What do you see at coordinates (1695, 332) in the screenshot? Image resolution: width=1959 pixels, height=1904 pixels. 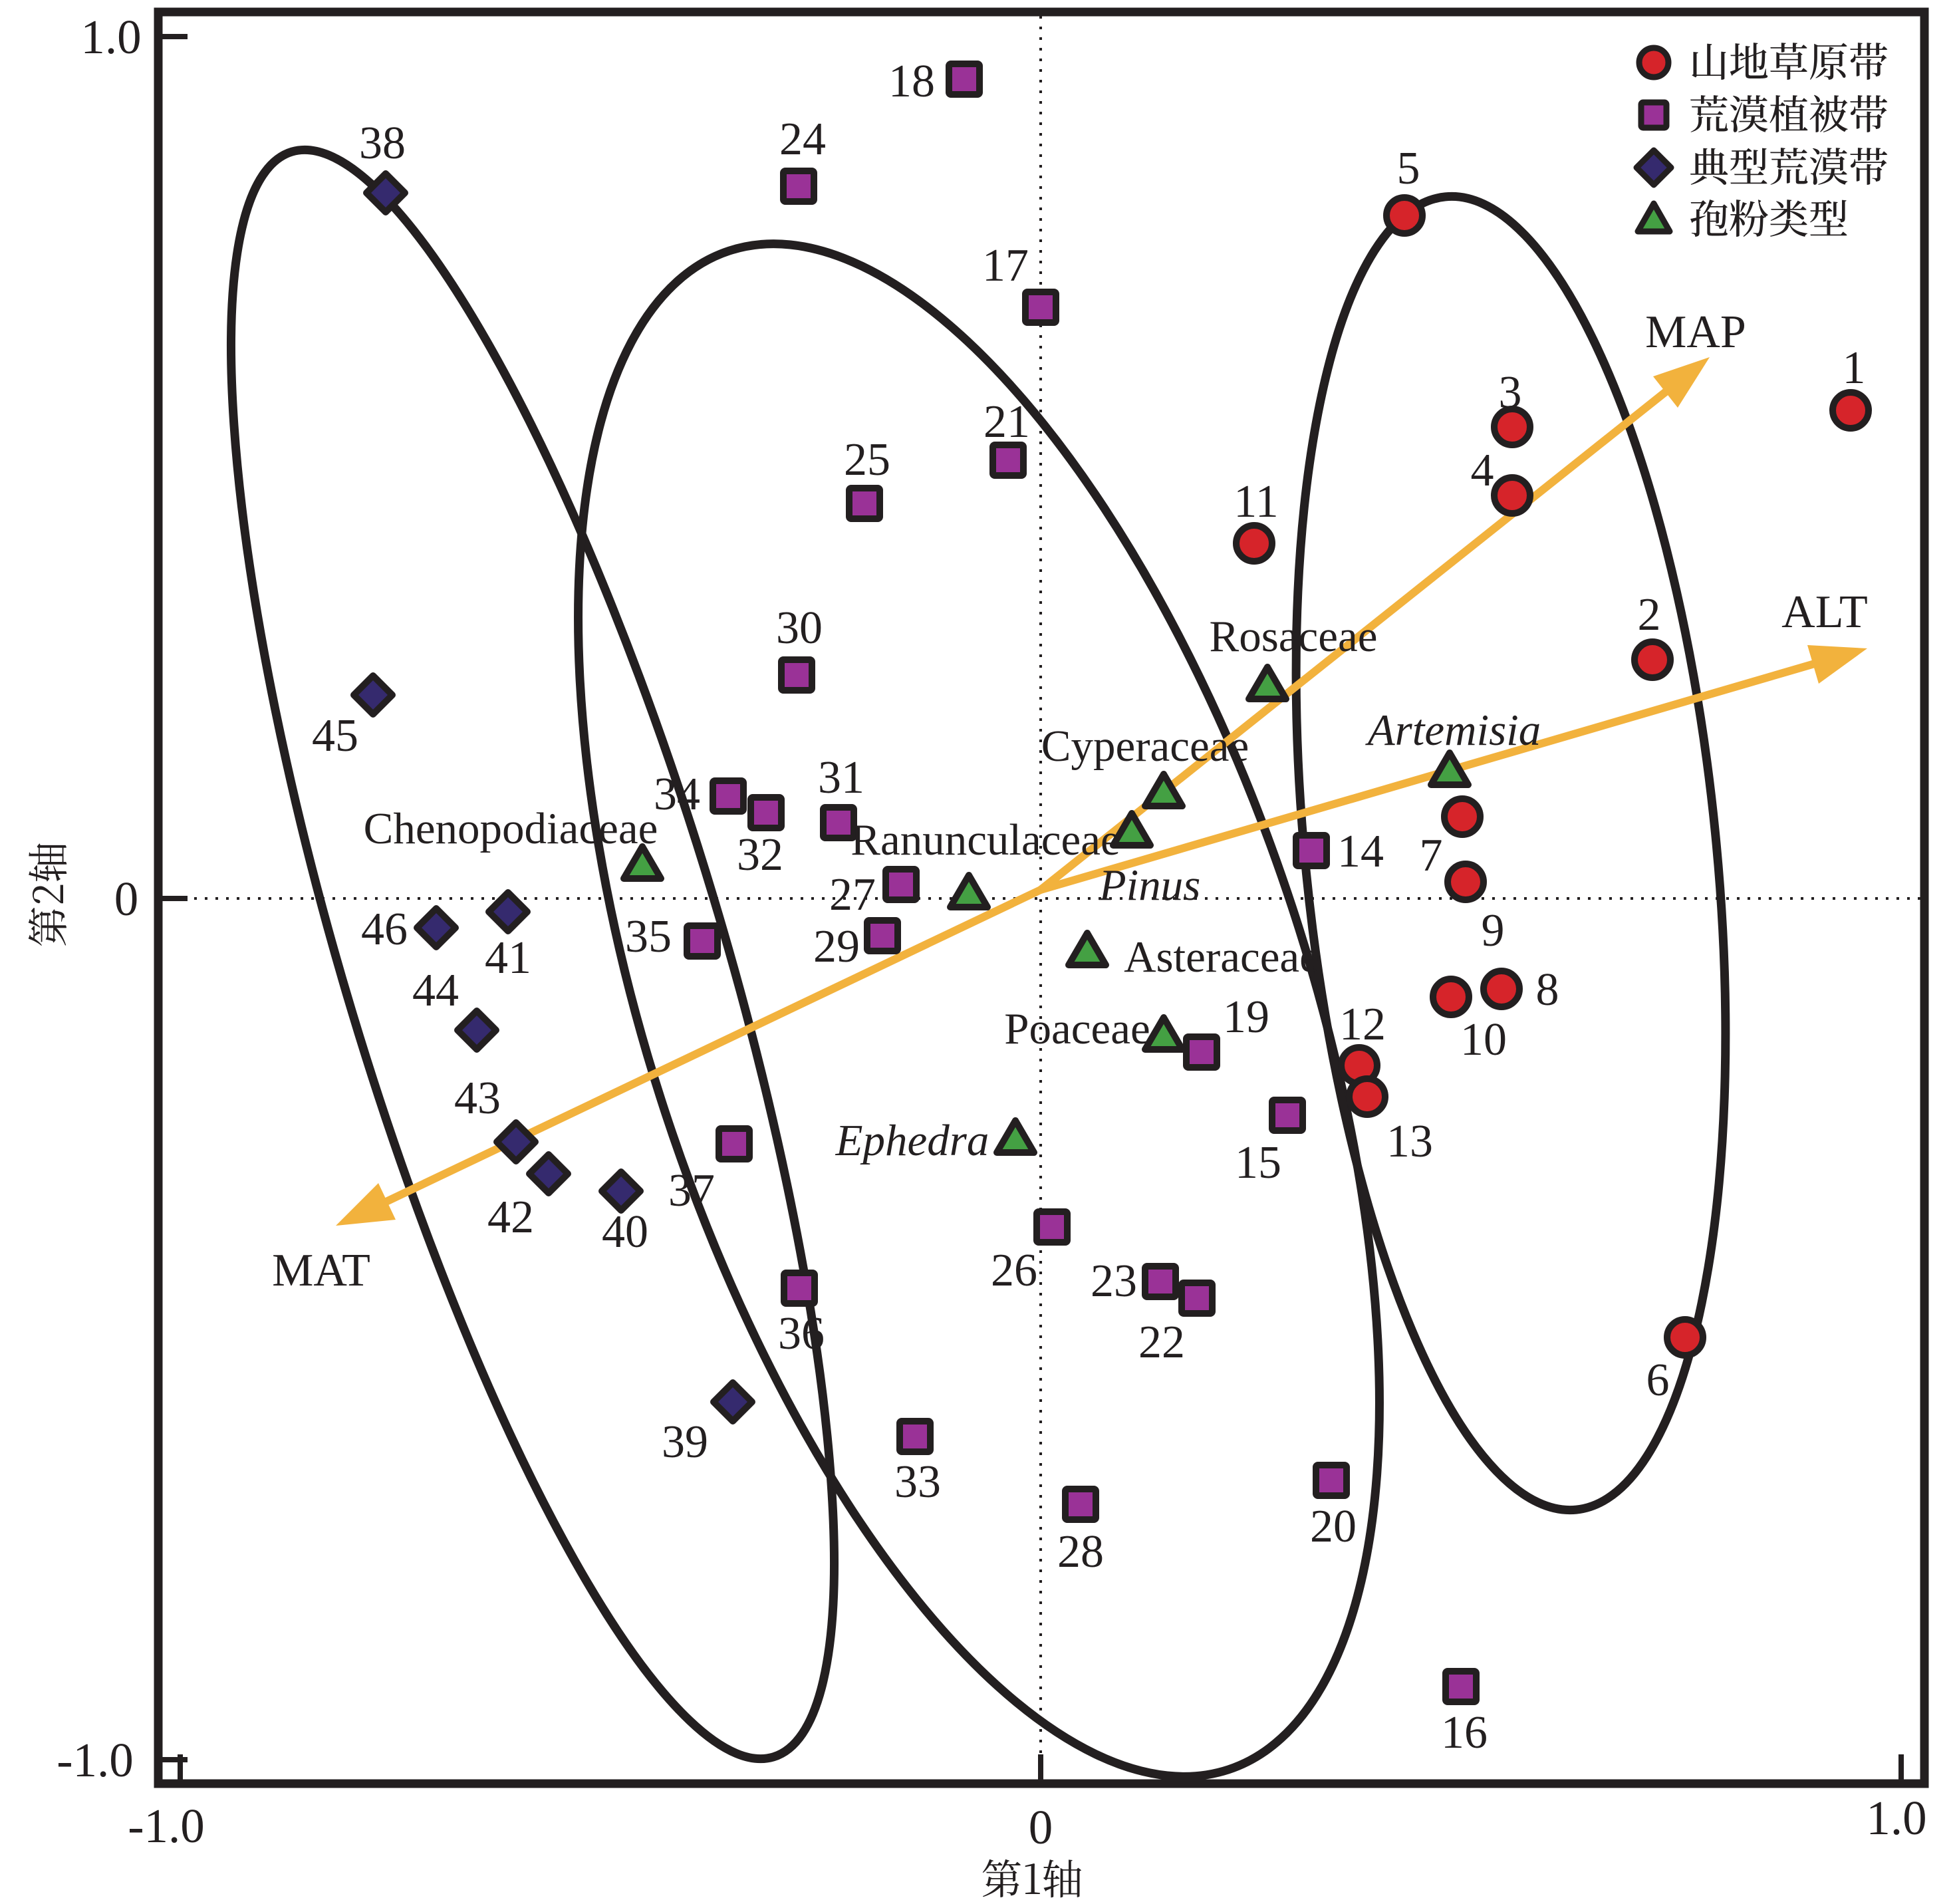 I see `svg-text: MAP` at bounding box center [1695, 332].